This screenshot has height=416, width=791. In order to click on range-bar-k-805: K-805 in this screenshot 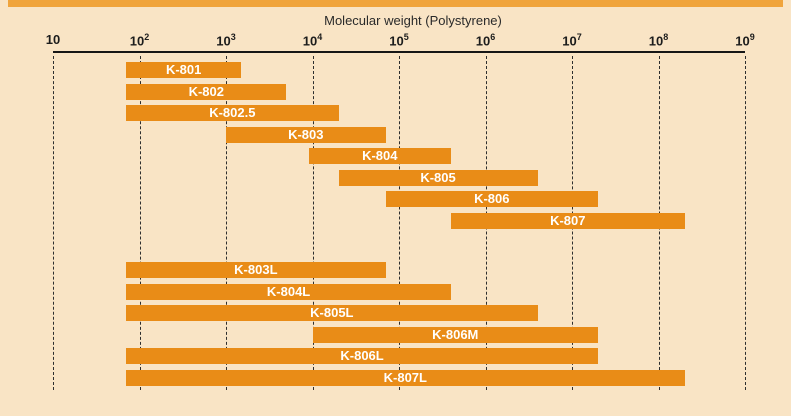, I will do `click(438, 177)`.